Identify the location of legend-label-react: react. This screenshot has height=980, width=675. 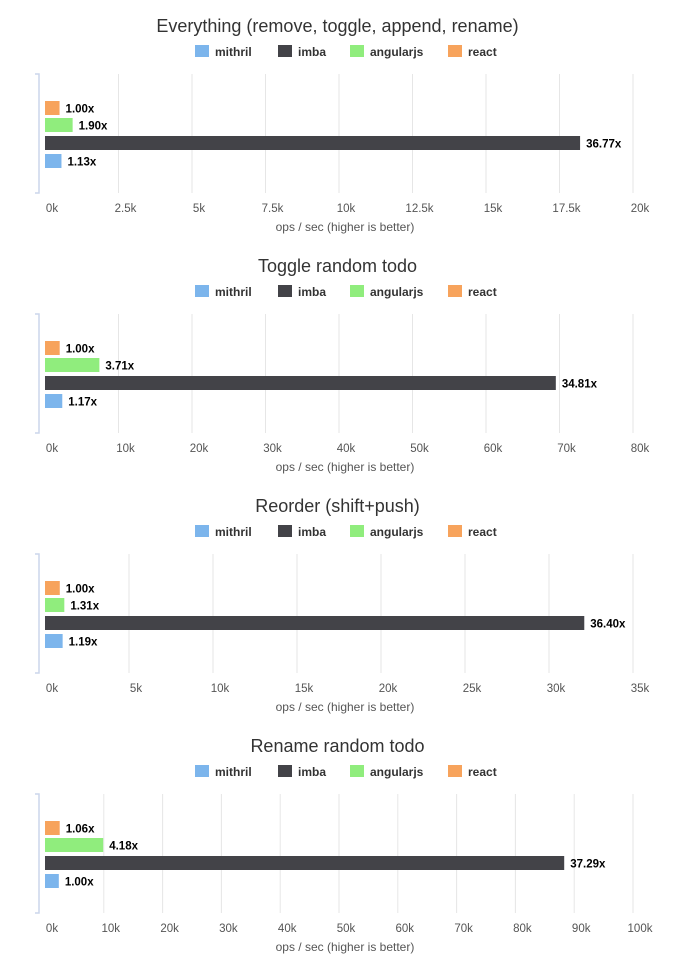
(482, 292).